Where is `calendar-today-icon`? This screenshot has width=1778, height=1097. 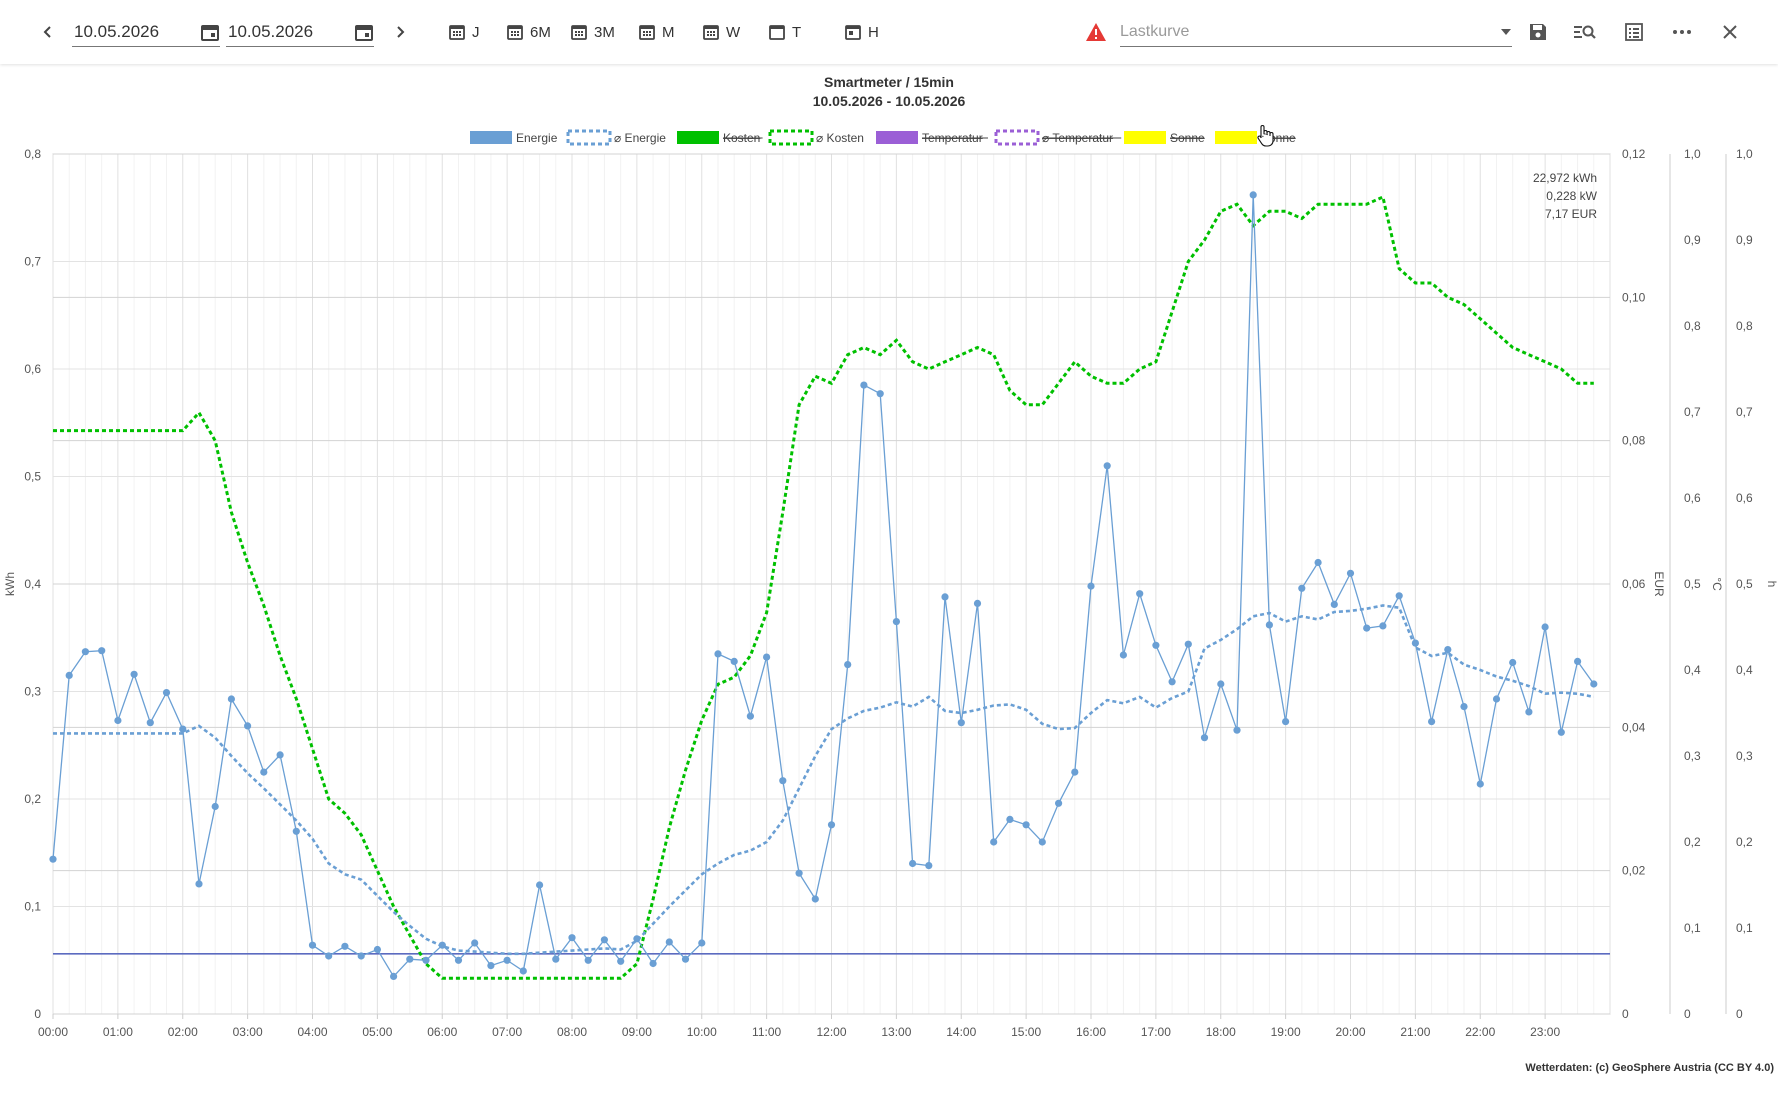 calendar-today-icon is located at coordinates (853, 32).